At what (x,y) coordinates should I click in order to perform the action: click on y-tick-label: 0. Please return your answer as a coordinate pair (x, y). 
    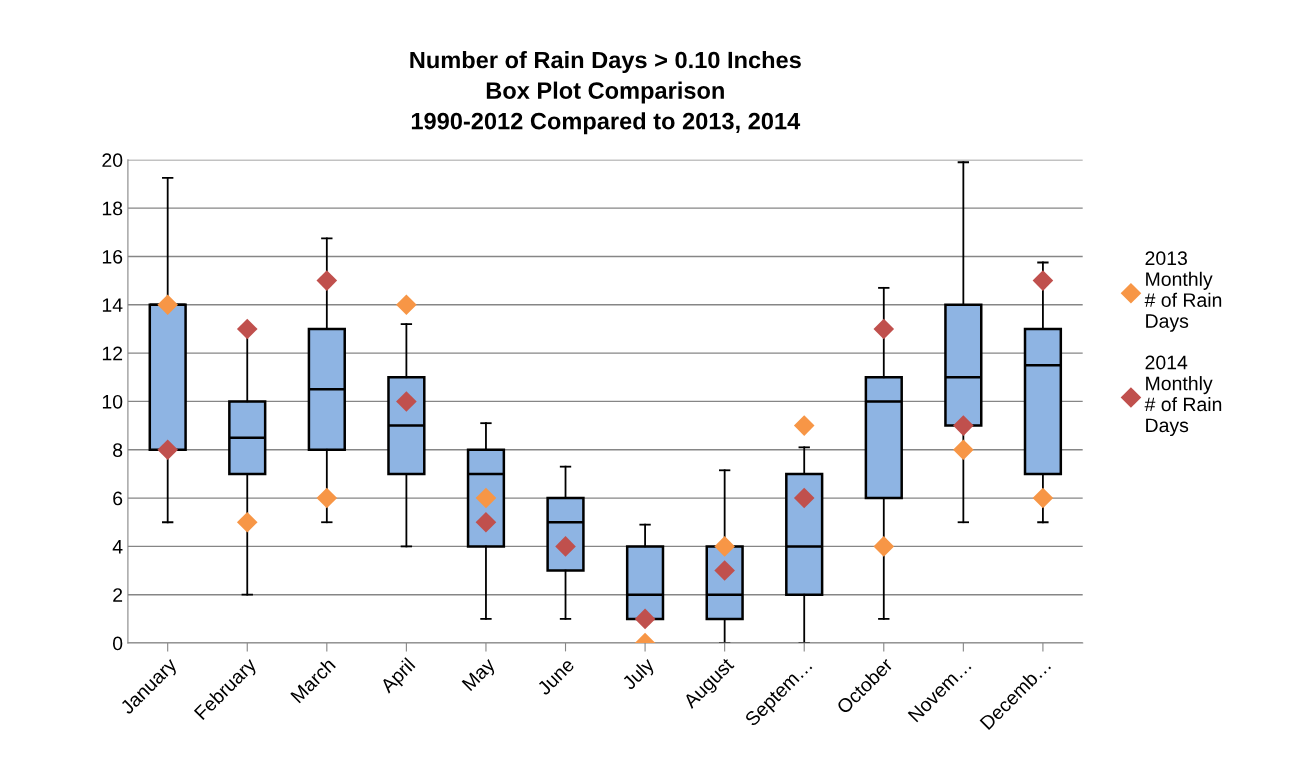
    Looking at the image, I should click on (117, 643).